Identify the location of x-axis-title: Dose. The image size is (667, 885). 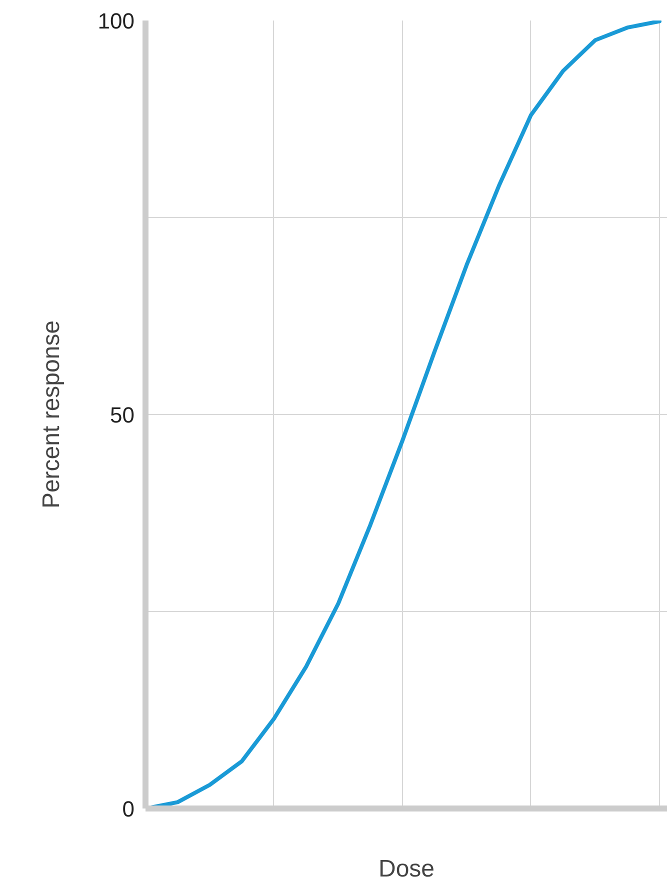
(406, 869).